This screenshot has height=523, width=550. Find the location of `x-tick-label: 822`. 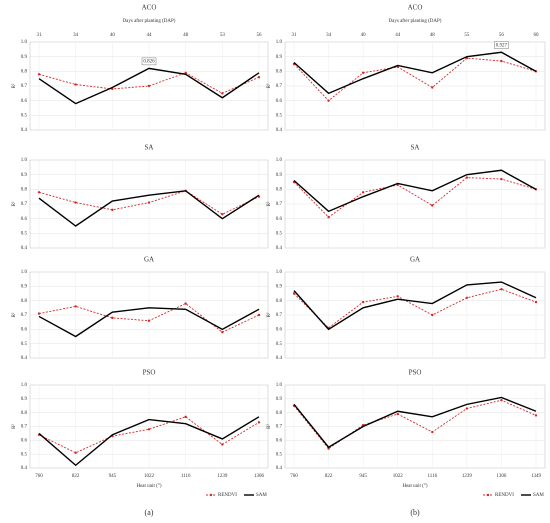

x-tick-label: 822 is located at coordinates (76, 476).